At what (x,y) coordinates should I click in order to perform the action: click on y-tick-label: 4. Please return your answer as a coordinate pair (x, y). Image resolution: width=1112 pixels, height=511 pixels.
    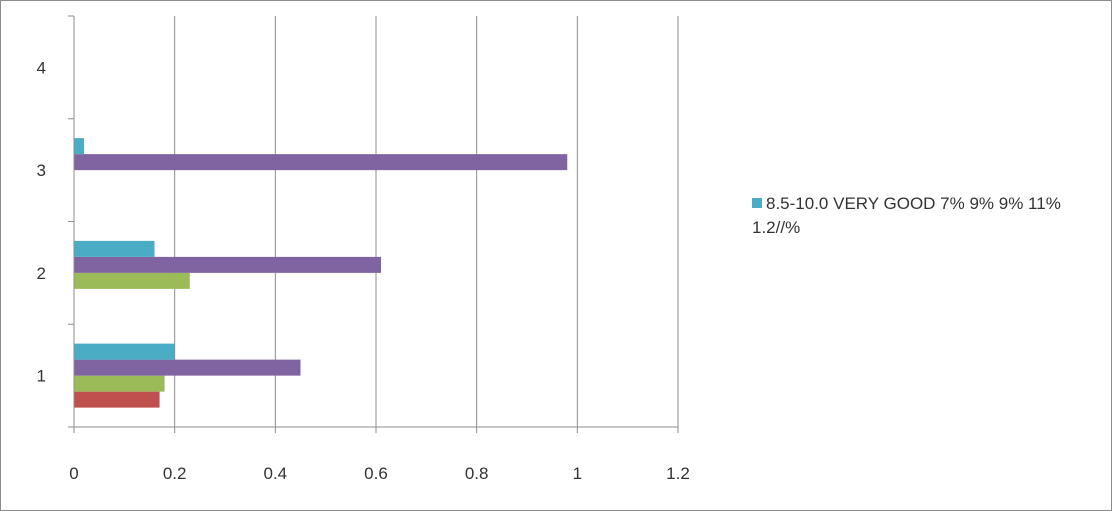
    Looking at the image, I should click on (41, 67).